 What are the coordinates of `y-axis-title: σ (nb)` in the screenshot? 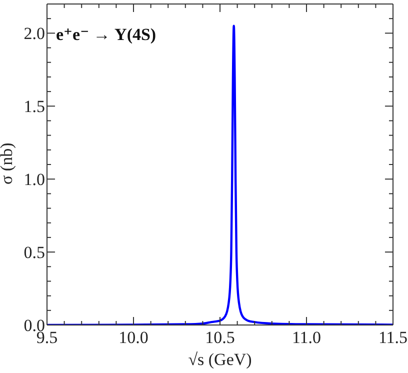 It's located at (8, 163).